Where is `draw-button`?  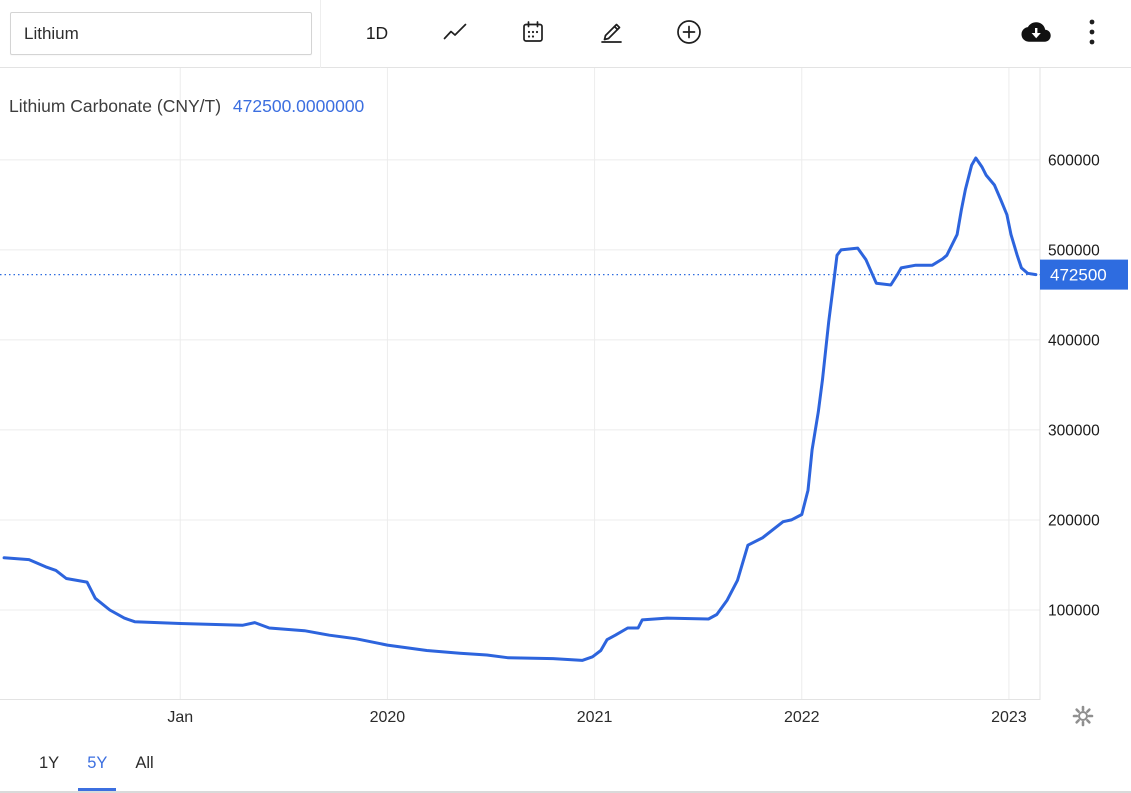 draw-button is located at coordinates (611, 34).